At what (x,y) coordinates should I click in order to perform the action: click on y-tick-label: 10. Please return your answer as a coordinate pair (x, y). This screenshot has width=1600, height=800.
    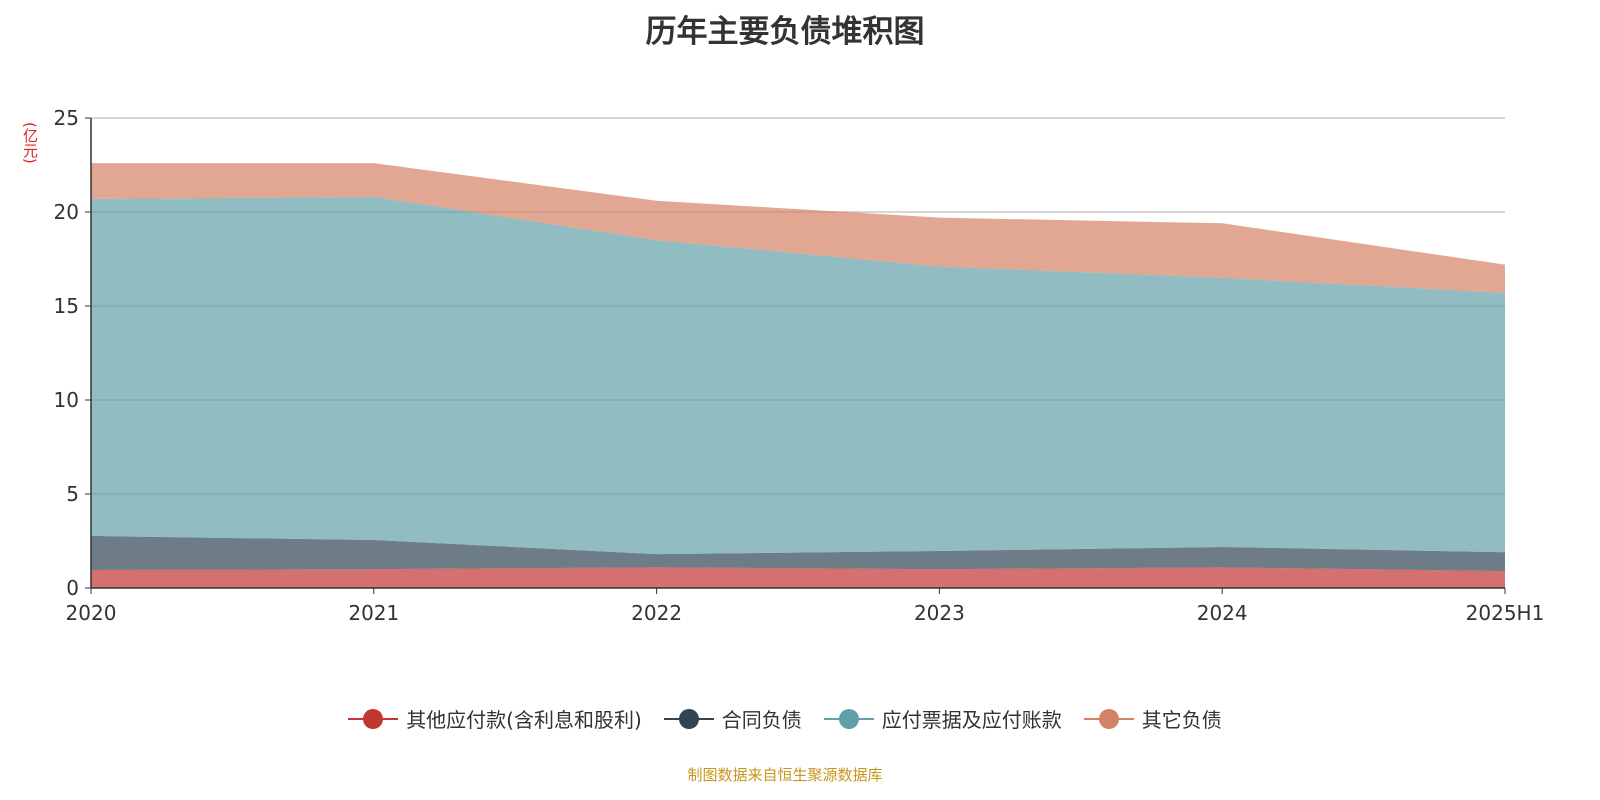
    Looking at the image, I should click on (66, 400).